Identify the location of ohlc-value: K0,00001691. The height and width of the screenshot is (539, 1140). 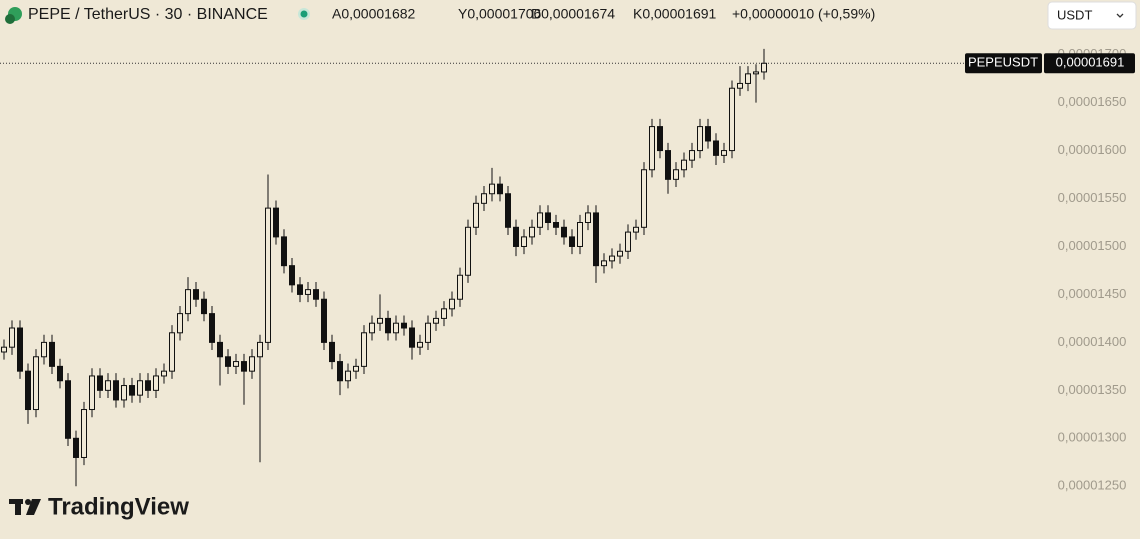
(675, 14).